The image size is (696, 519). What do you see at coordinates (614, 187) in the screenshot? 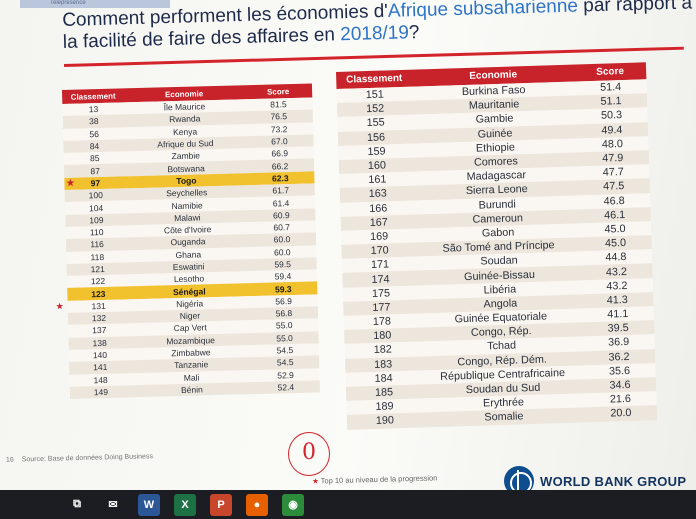
I see `score-cell: 47.5` at bounding box center [614, 187].